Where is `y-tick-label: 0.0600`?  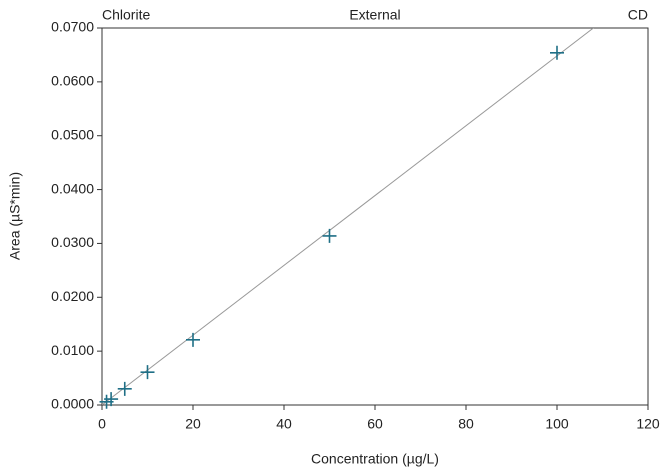 y-tick-label: 0.0600 is located at coordinates (72, 81).